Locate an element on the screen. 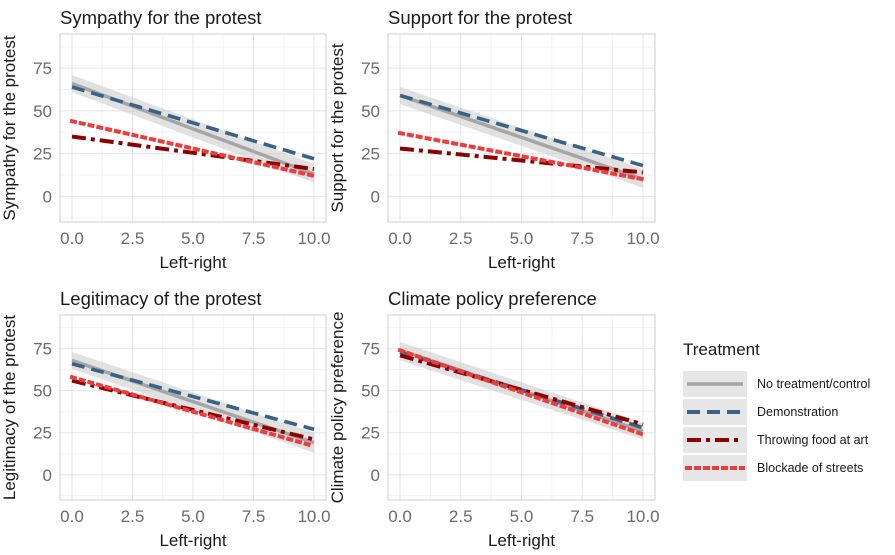 This screenshot has height=555, width=895. legend-label: No treatment/control is located at coordinates (813, 384).